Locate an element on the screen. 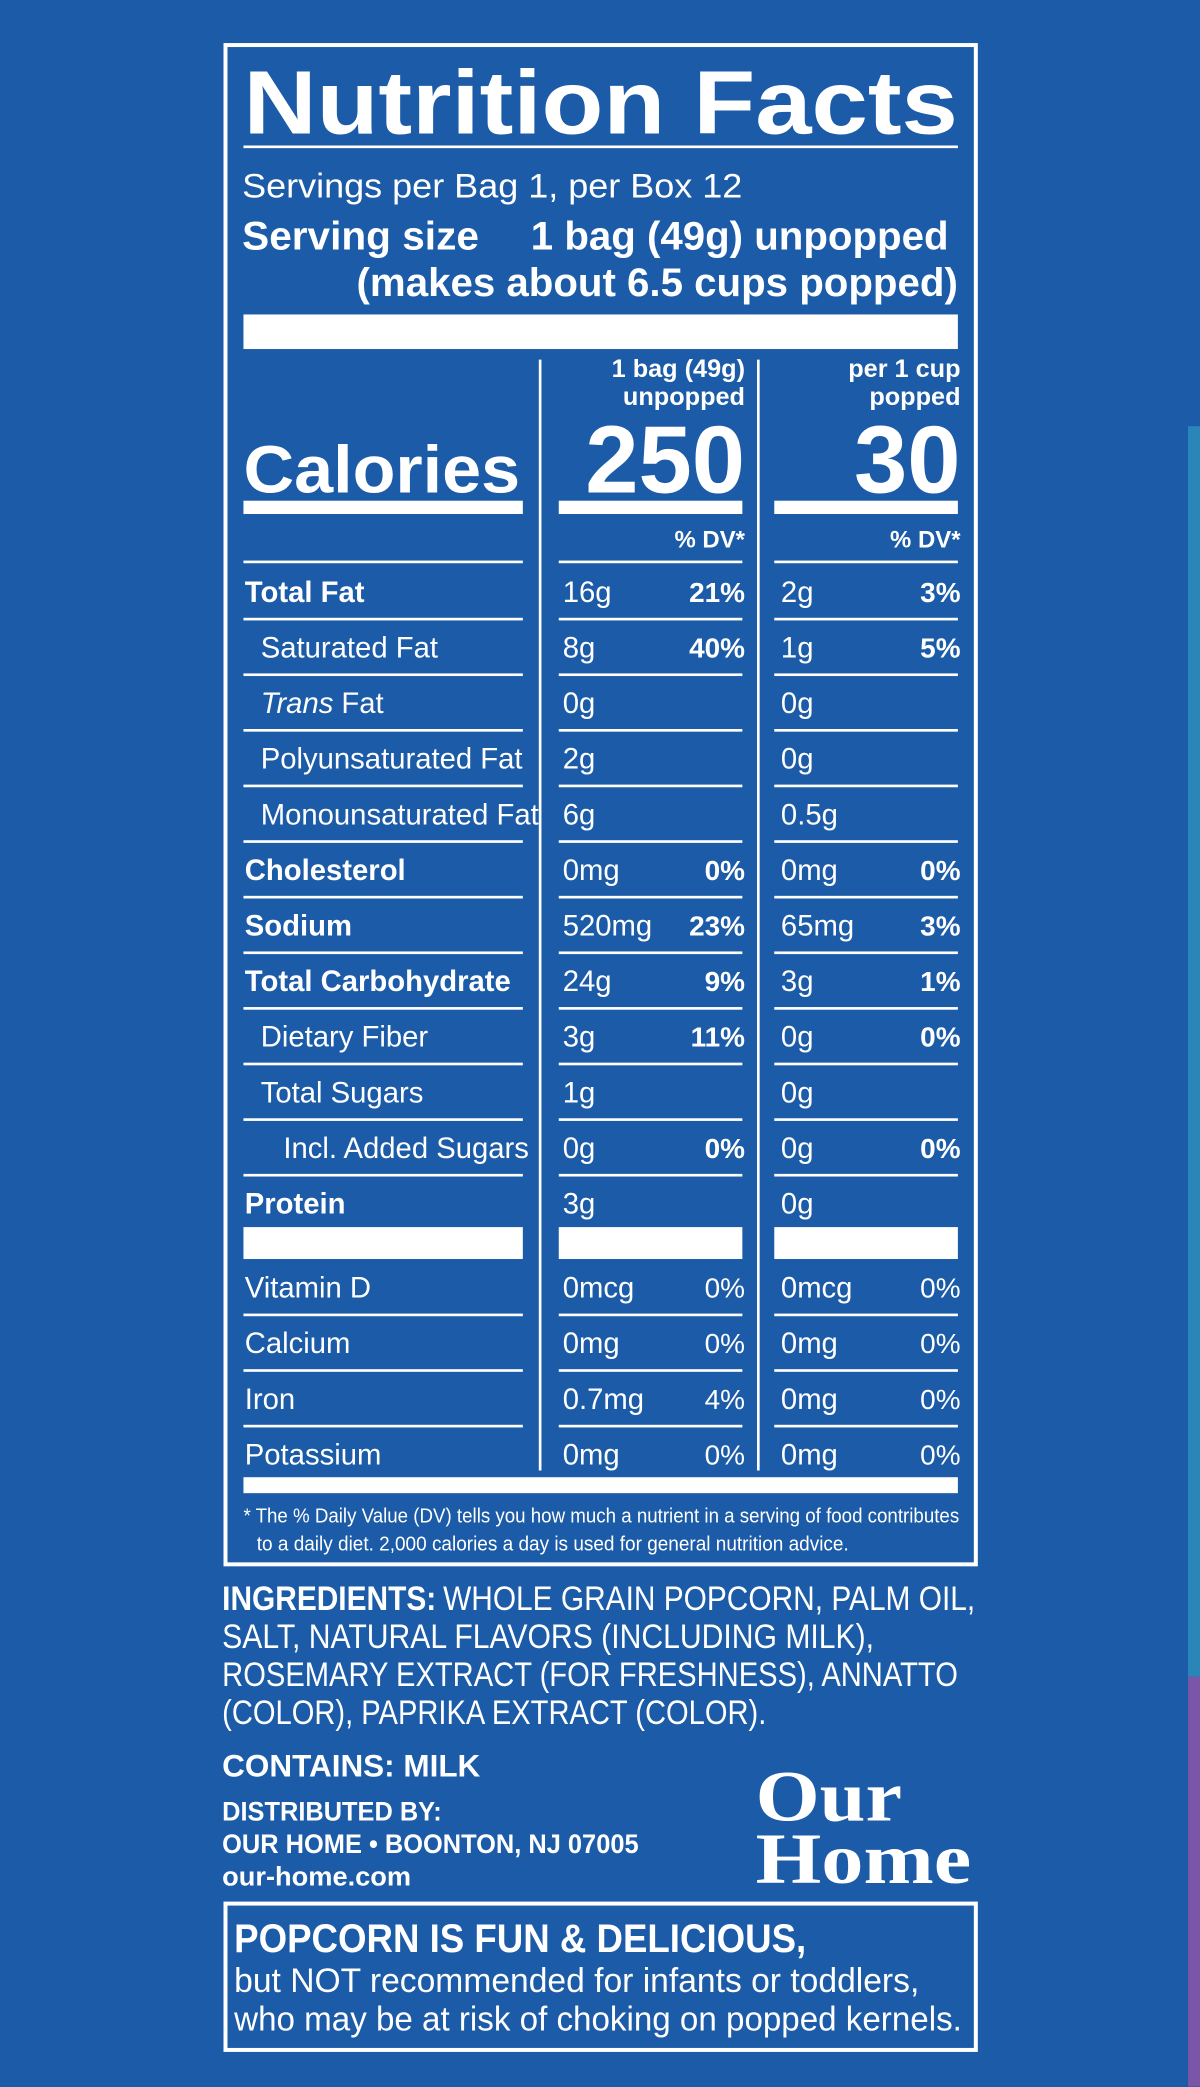  column-subheader: popped is located at coordinates (914, 397).